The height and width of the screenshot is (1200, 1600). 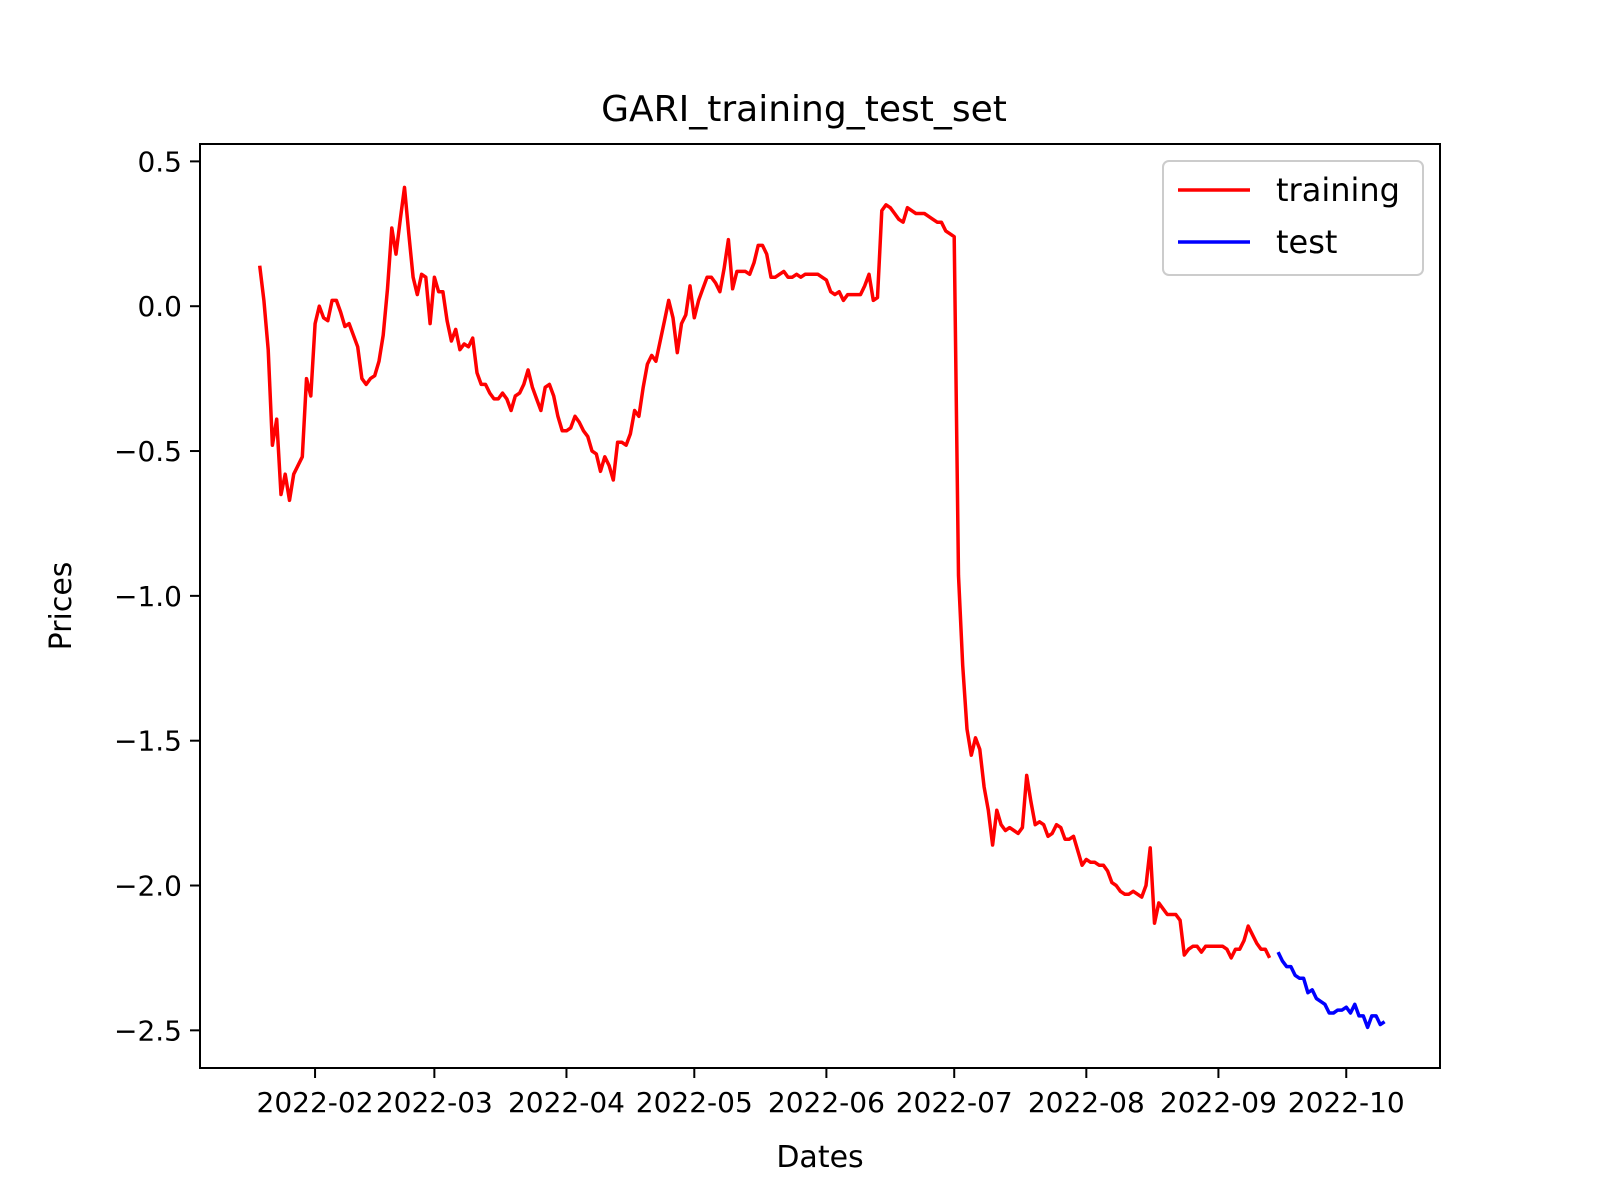 What do you see at coordinates (1331, 990) in the screenshot?
I see `series-line-test` at bounding box center [1331, 990].